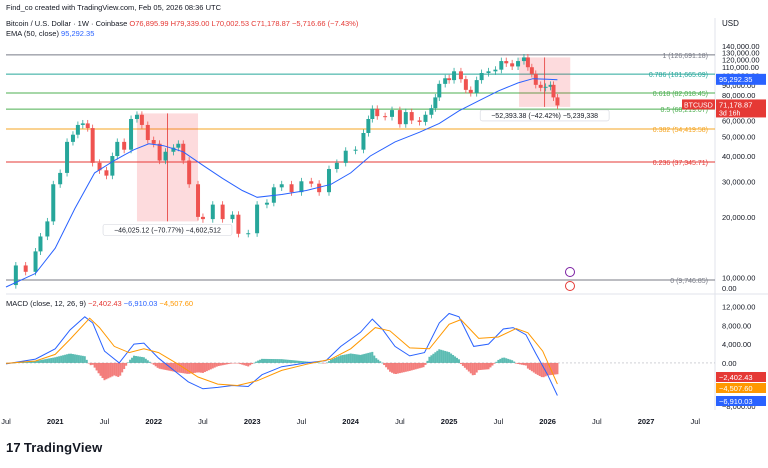  Describe the element at coordinates (741, 46) in the screenshot. I see `price-tick-label: 140,000.00` at that location.